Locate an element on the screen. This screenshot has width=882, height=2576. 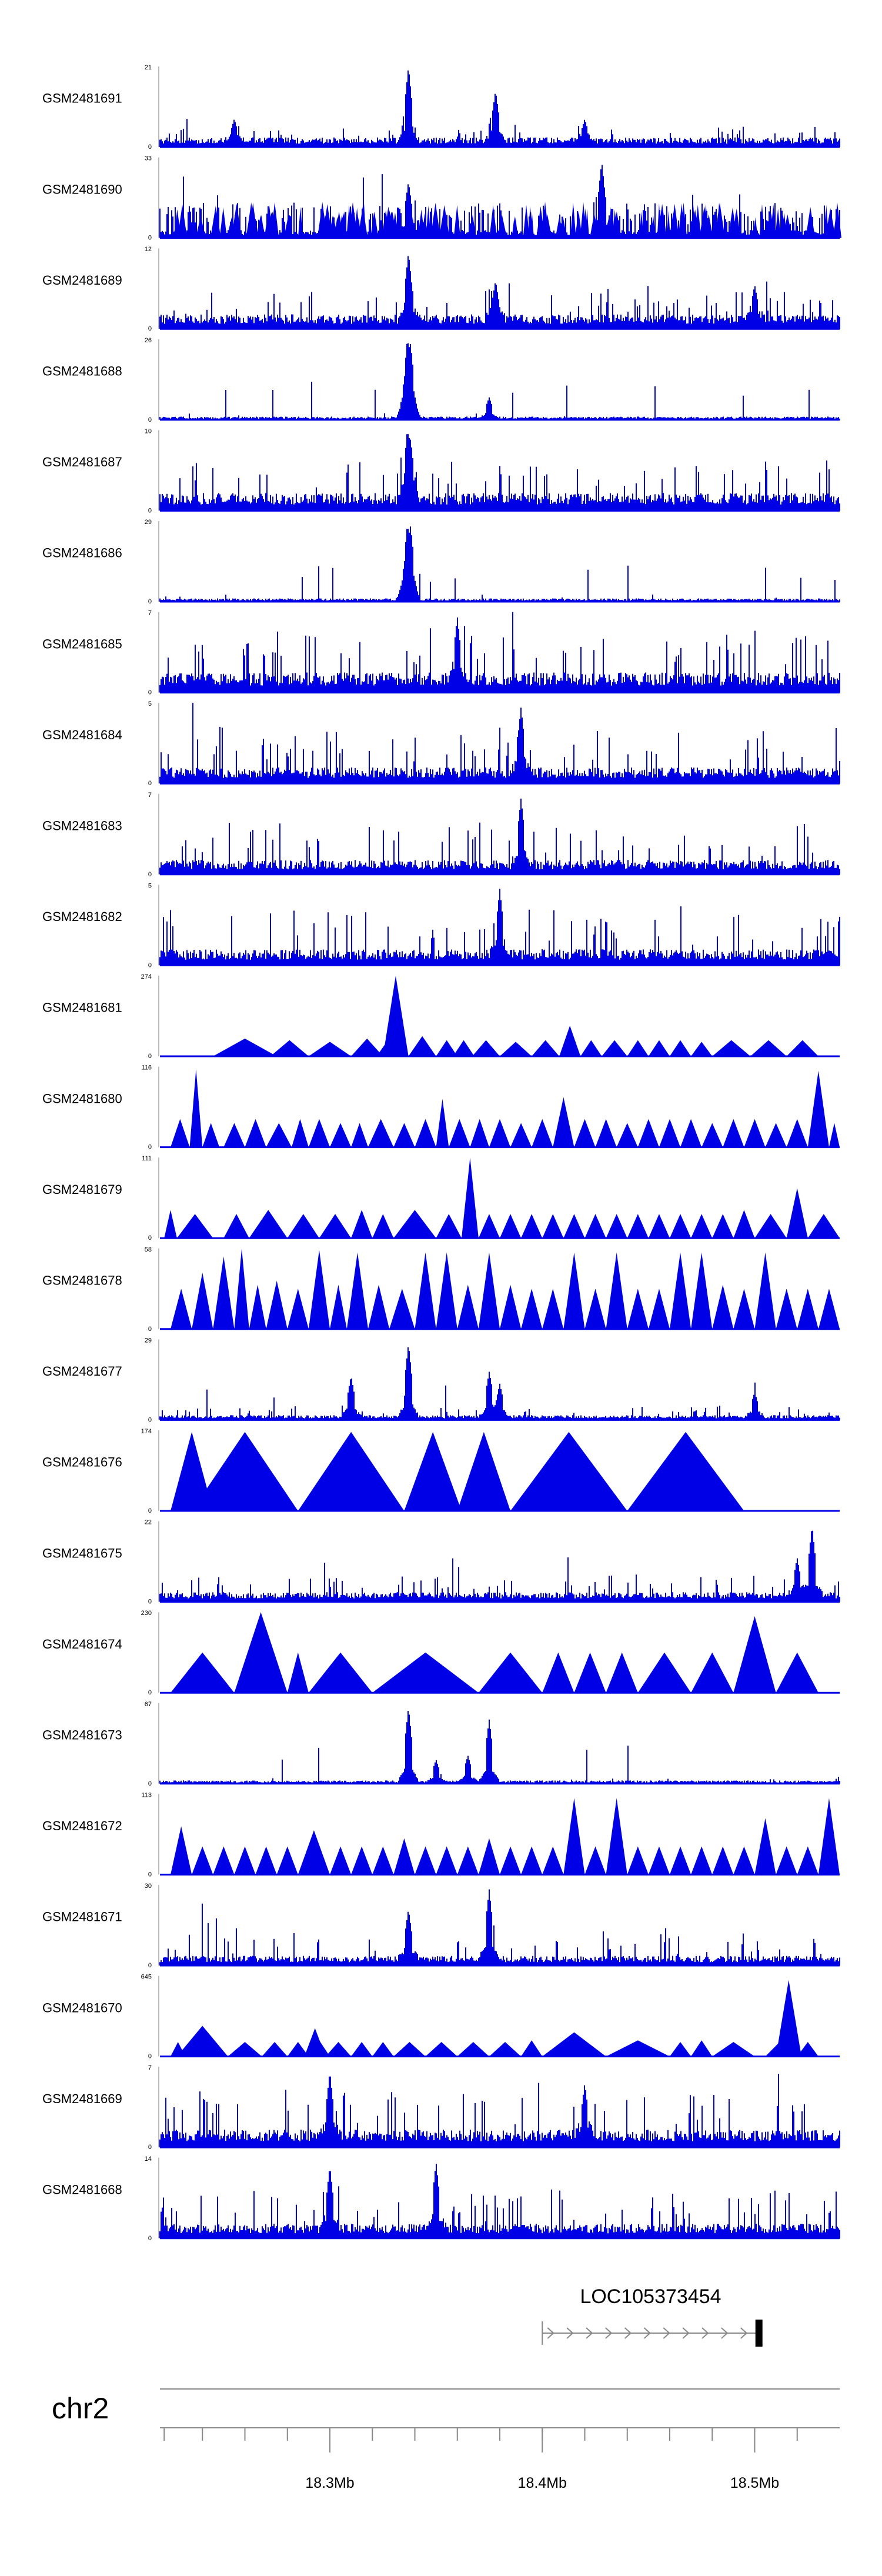
genome-axis: chr2 18.3Mb 18.4Mb 18.5Mb is located at coordinates (446, 2439).